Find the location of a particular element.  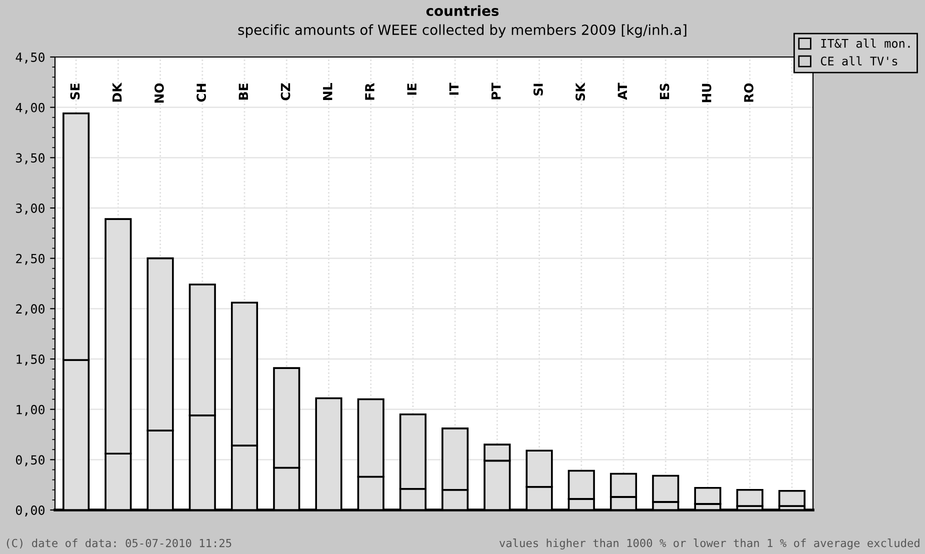

chart-title: countries is located at coordinates (462, 10).